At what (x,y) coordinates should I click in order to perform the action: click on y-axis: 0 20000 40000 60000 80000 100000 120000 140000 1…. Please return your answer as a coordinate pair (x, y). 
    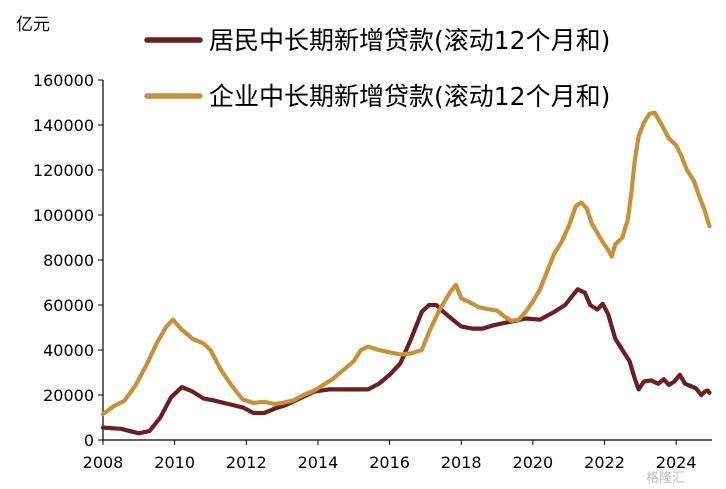
    Looking at the image, I should click on (68, 260).